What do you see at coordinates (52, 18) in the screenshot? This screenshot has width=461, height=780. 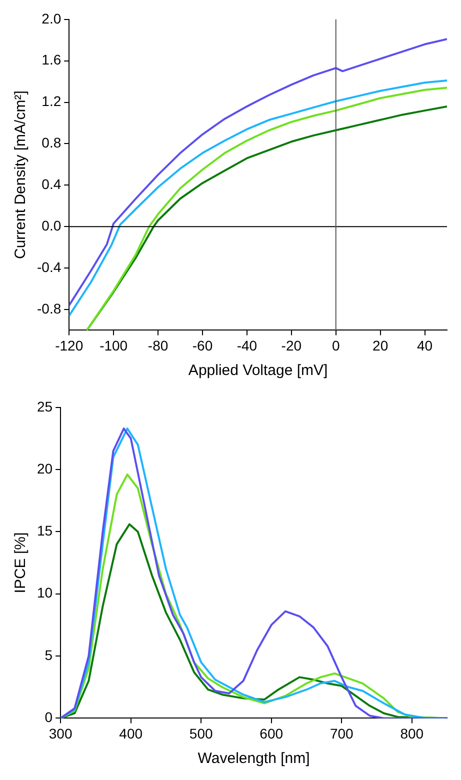 I see `y-tick-label: 2.0` at bounding box center [52, 18].